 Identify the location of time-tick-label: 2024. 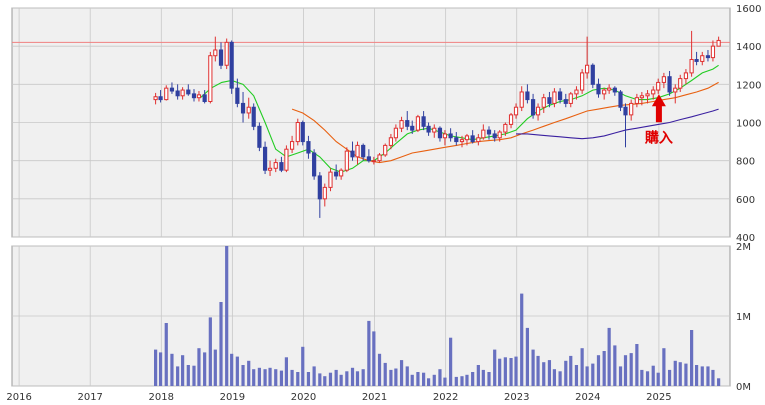
(587, 397).